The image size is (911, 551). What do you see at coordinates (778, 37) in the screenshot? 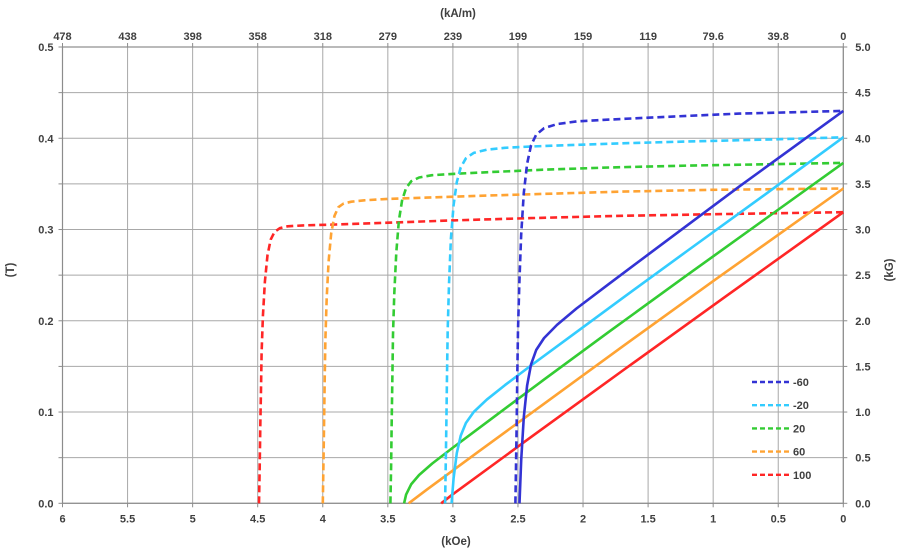
I see `top-tick-label: 39.8` at bounding box center [778, 37].